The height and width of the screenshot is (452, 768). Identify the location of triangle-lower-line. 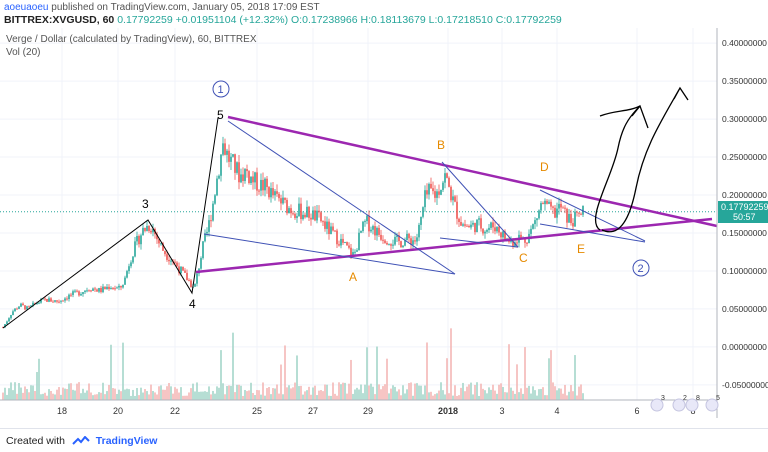
(454, 245).